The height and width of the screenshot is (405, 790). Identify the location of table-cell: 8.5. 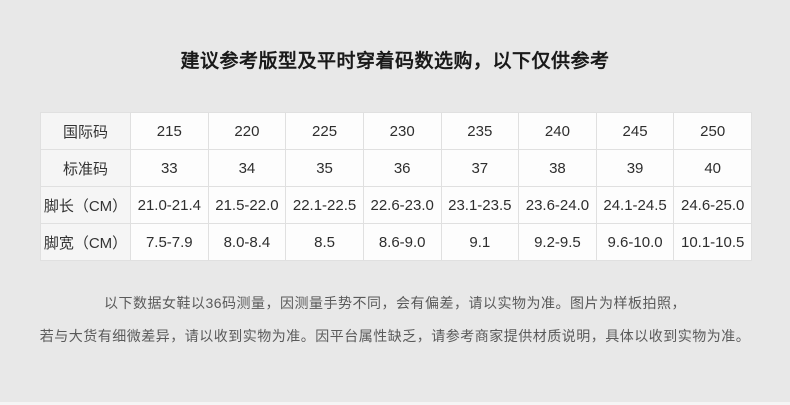
(324, 242).